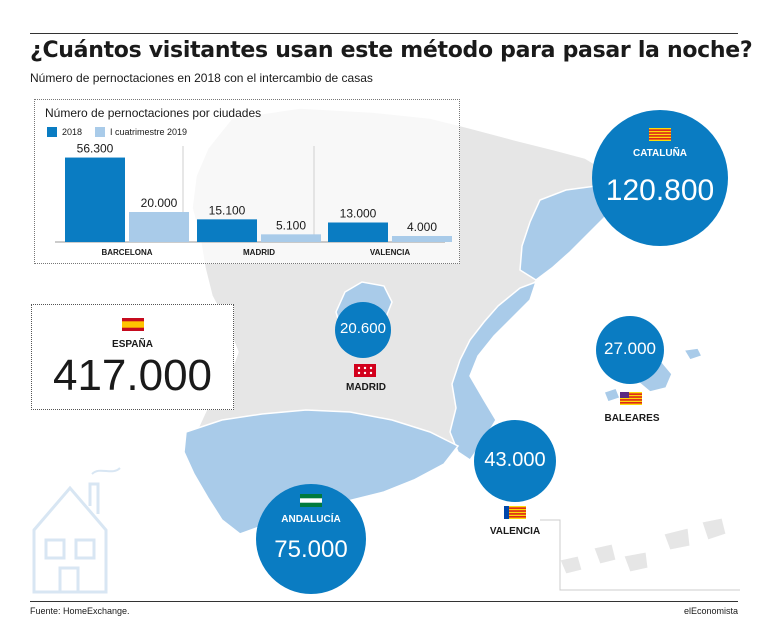  I want to click on category-label-valencia: VALENCIA, so click(390, 252).